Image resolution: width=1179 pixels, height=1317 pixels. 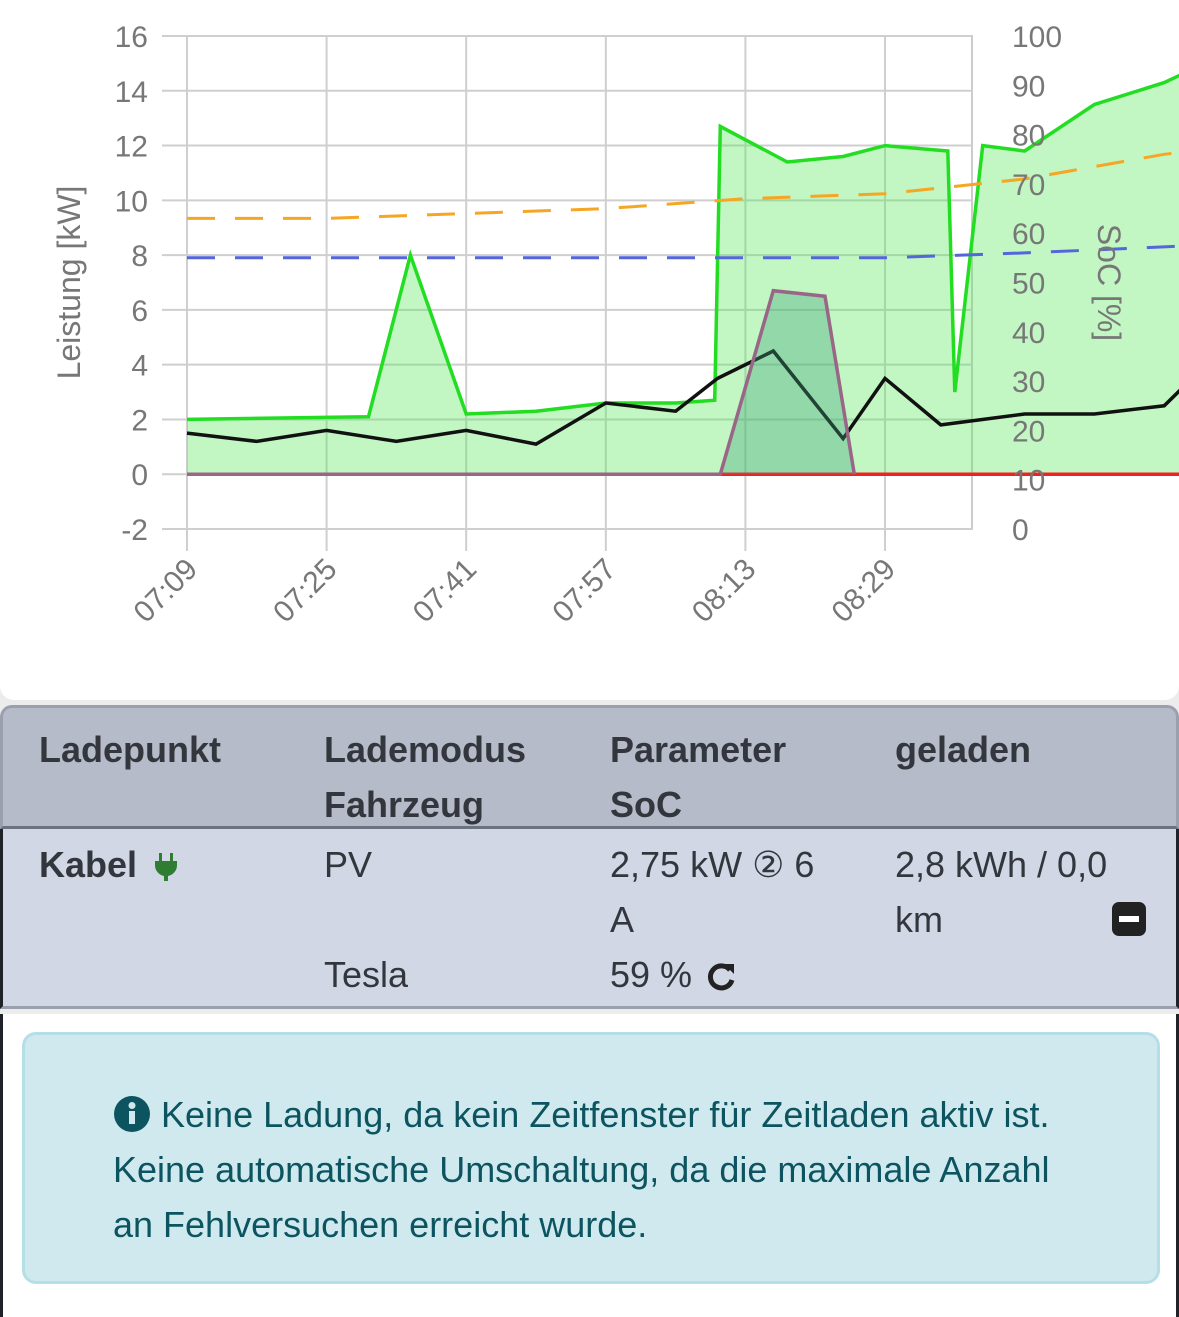 What do you see at coordinates (425, 777) in the screenshot?
I see `header-lademodus: Lademodus Fahrzeug` at bounding box center [425, 777].